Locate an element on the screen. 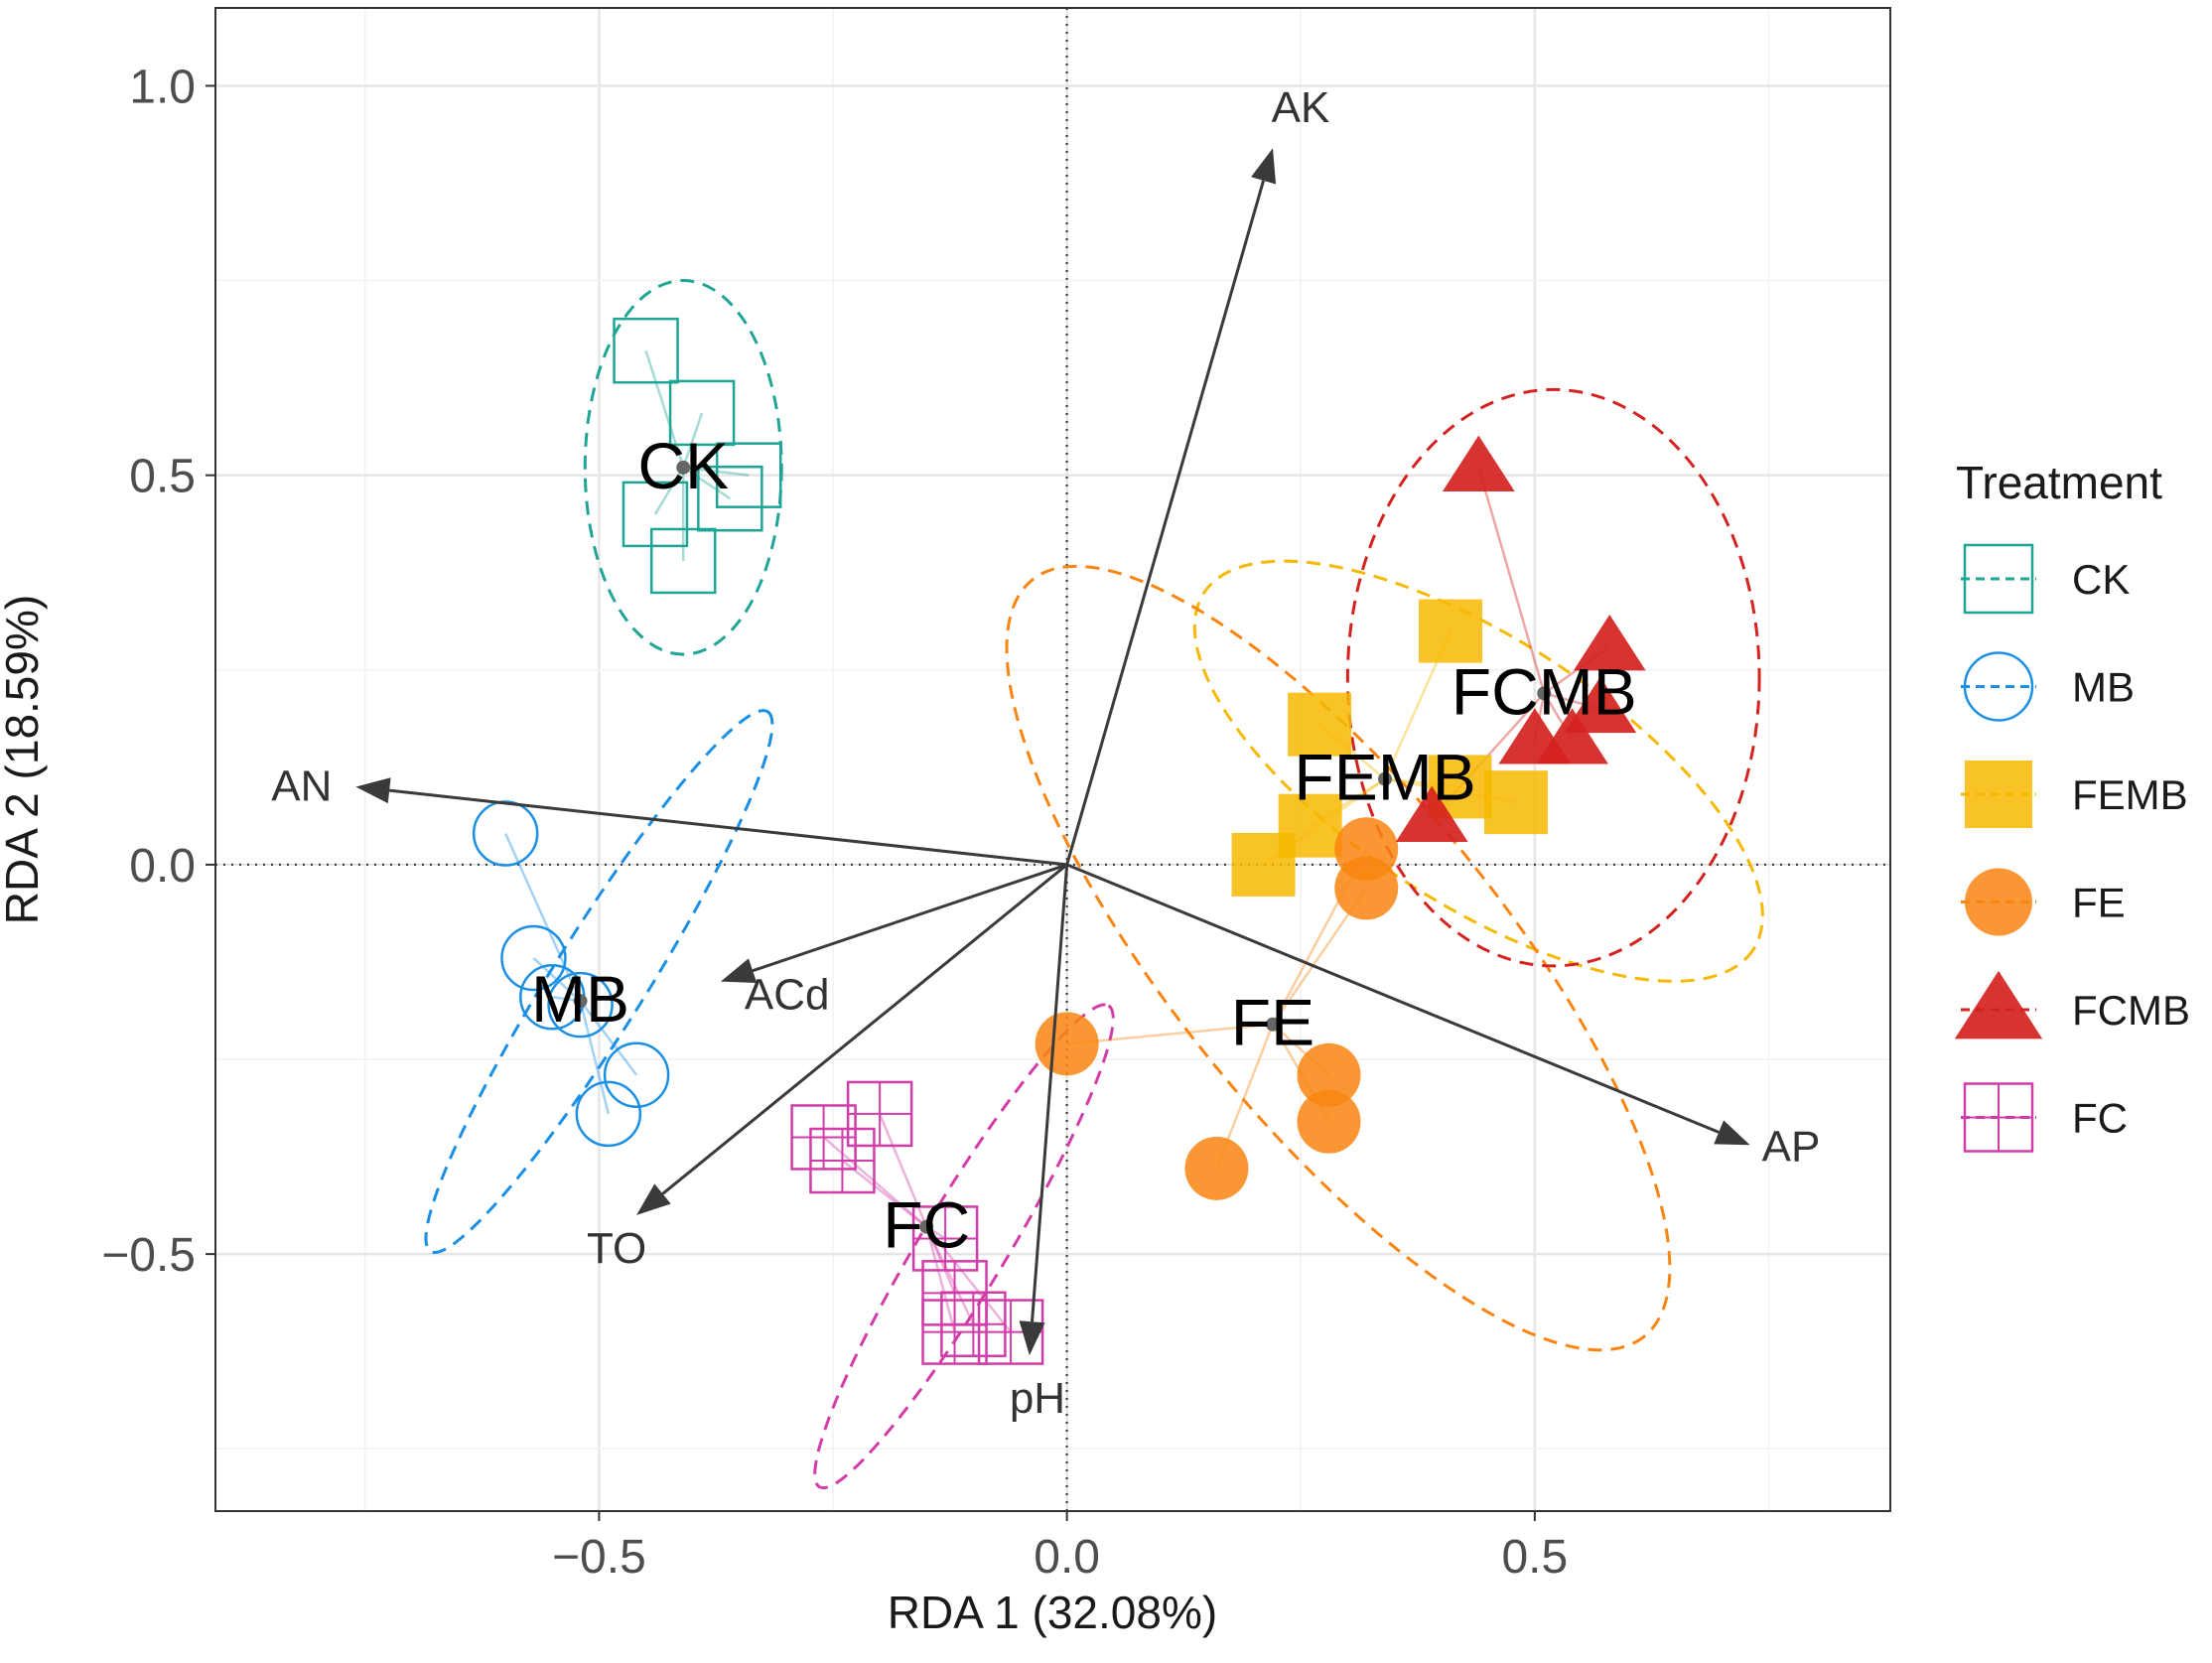 The image size is (2212, 1663). fc-spider-line is located at coordinates (950, 1275).